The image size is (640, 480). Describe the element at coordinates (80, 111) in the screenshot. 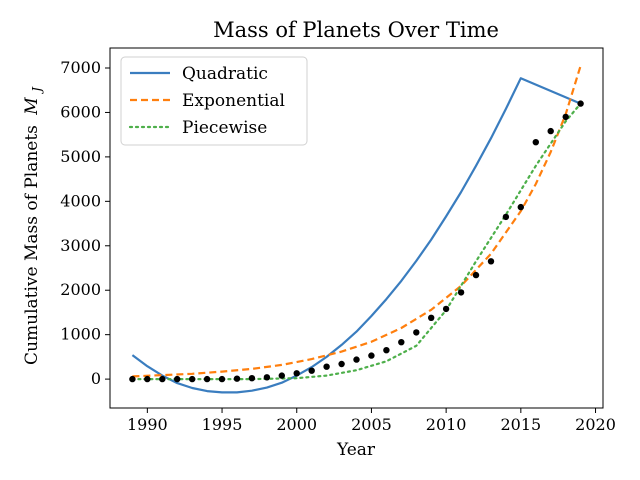

I see `y-tick-label: 6000` at that location.